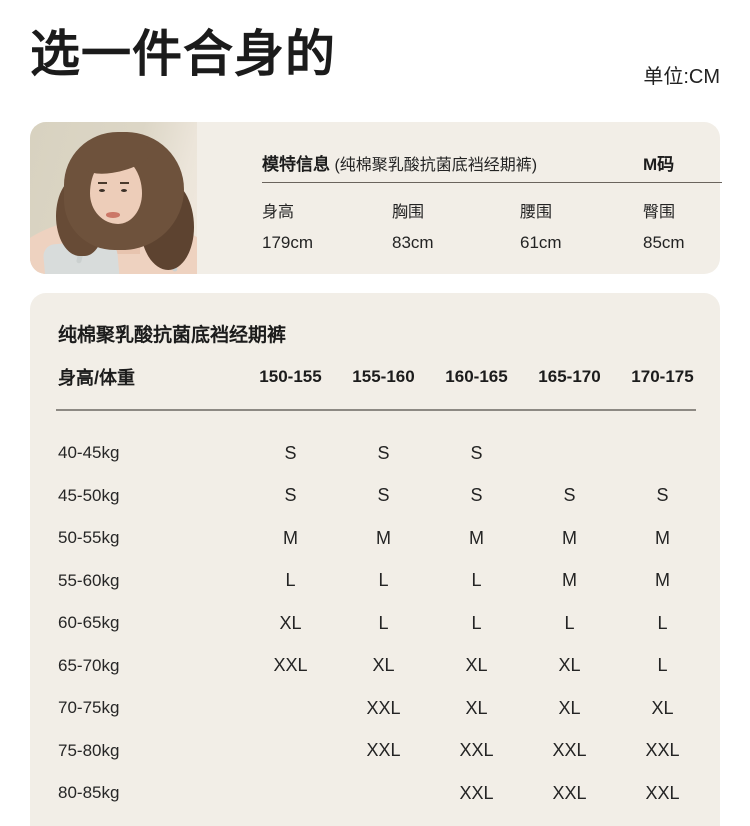 This screenshot has height=826, width=750. I want to click on row-label: 70-75kg, so click(89, 708).